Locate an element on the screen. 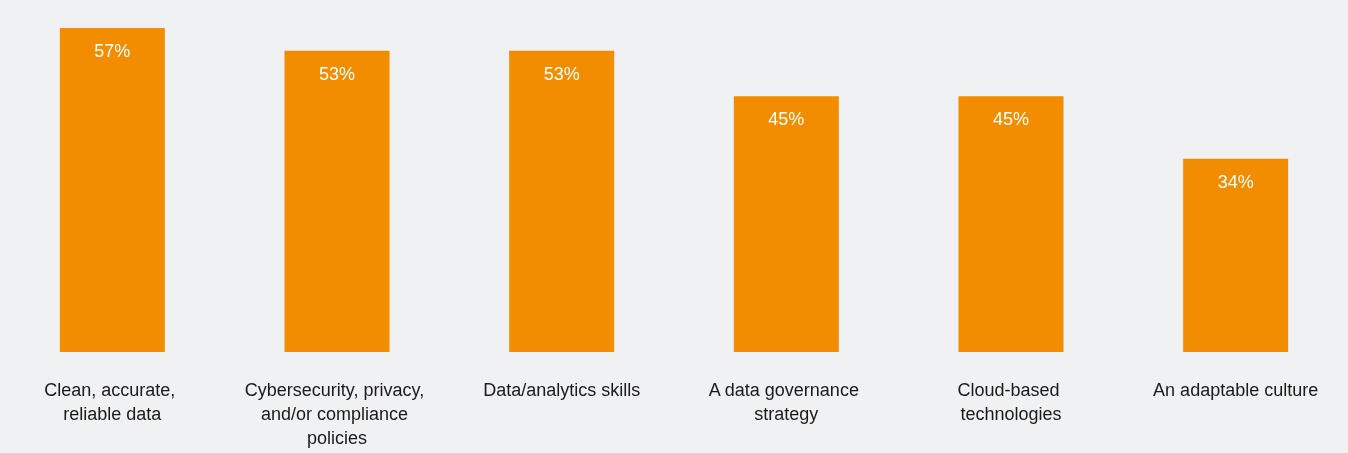 This screenshot has height=453, width=1348. x-tick-label: Cloud-based technologies is located at coordinates (1011, 402).